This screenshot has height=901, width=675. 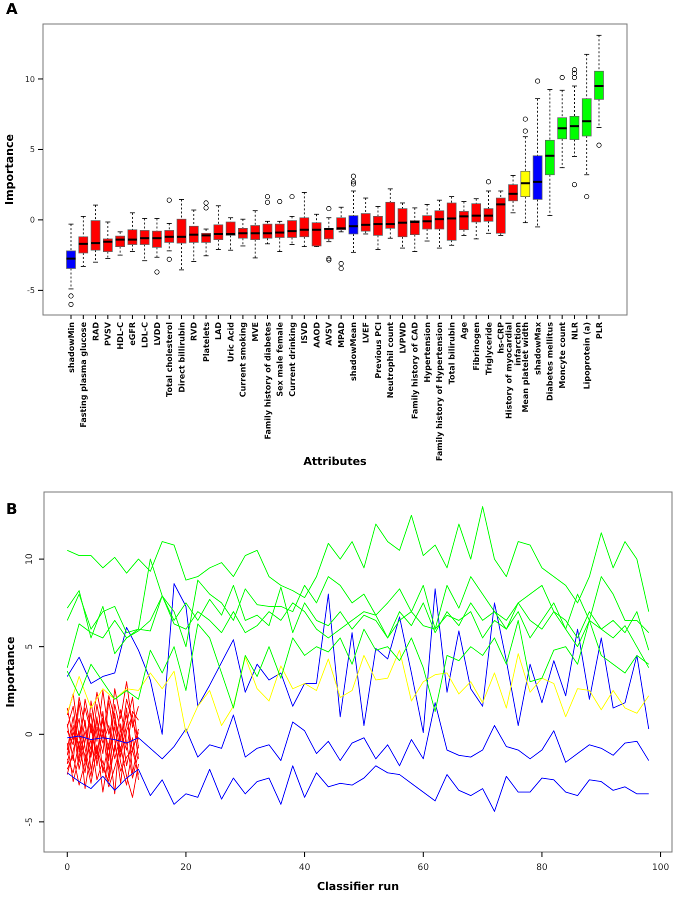 What do you see at coordinates (537, 348) in the screenshot?
I see `x-tick-label: shadowMax` at bounding box center [537, 348].